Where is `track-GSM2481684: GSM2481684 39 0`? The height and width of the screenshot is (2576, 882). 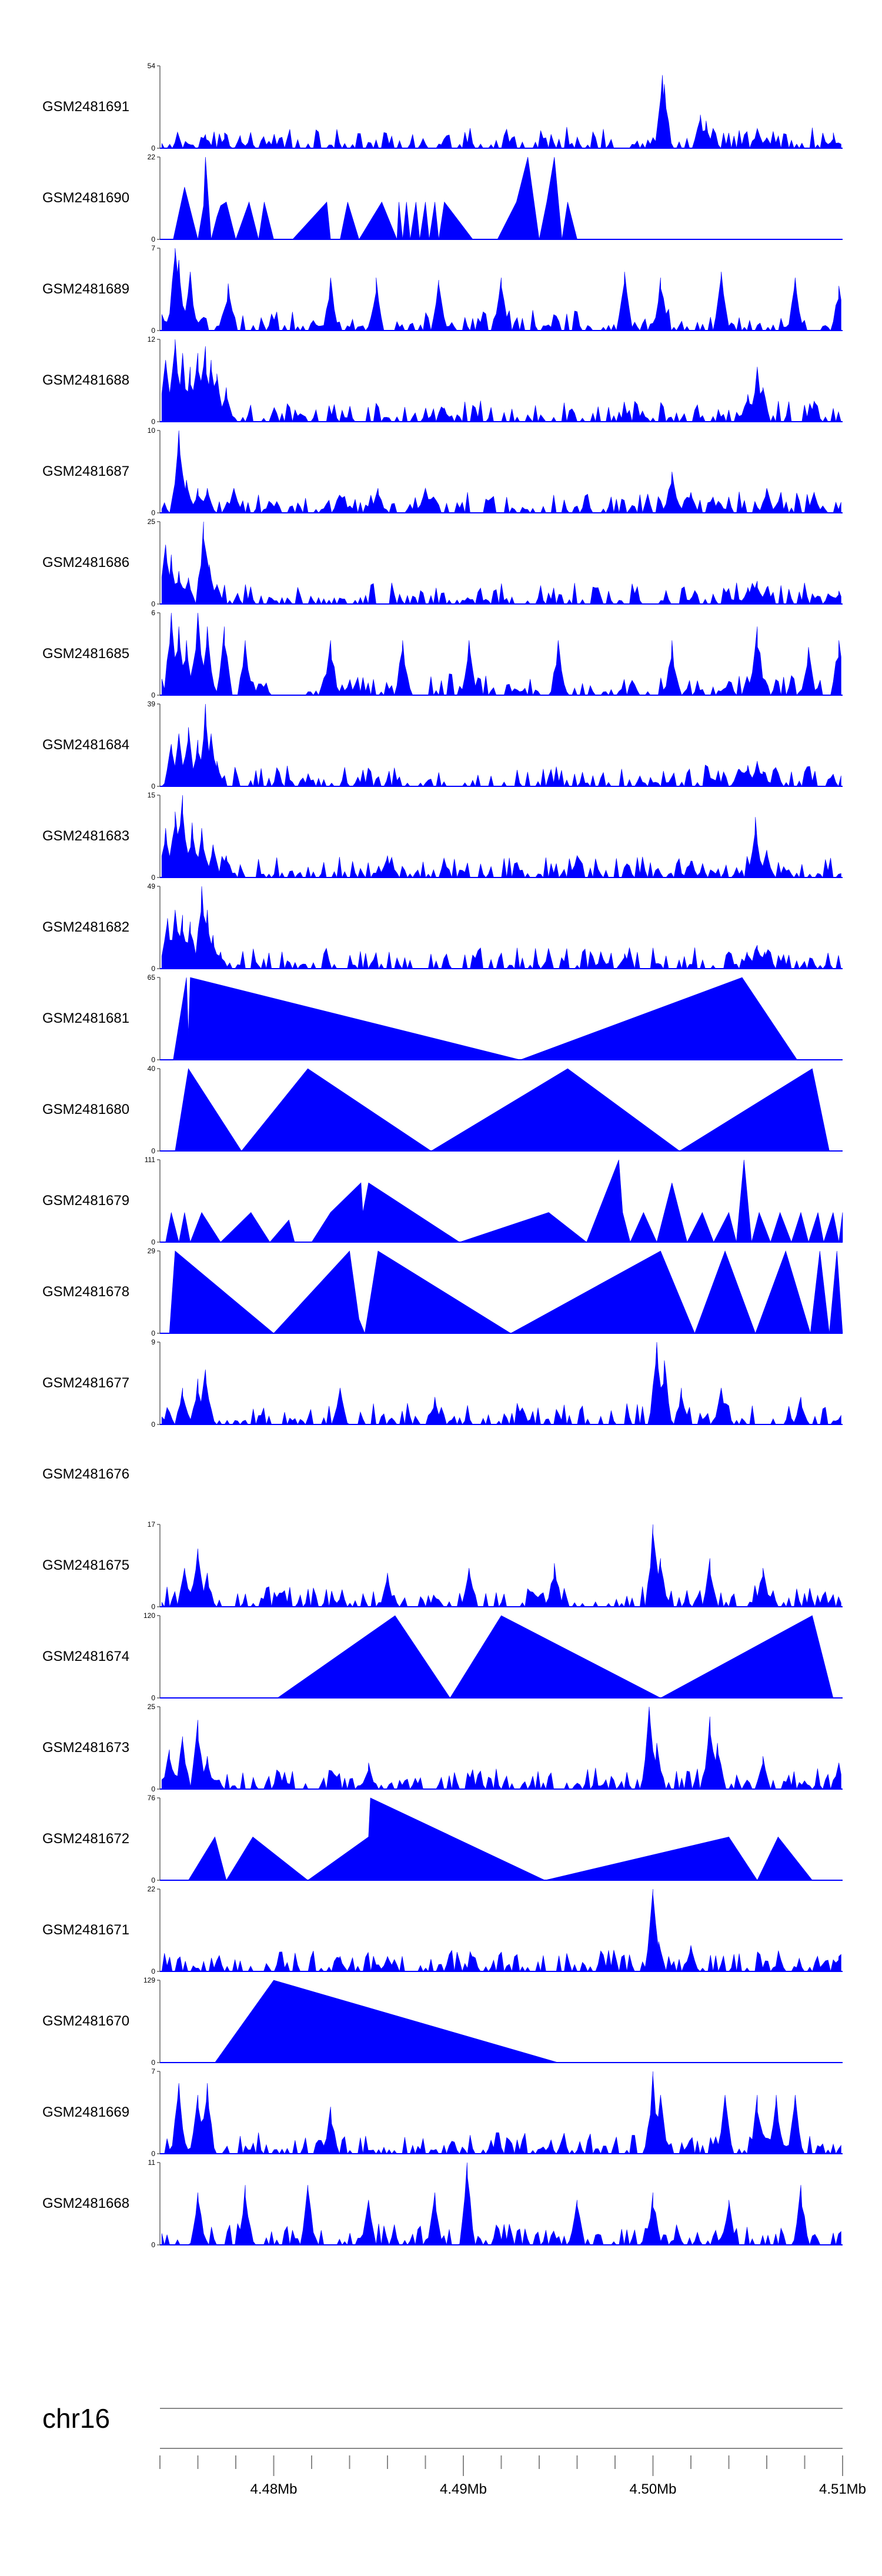
track-GSM2481684: GSM2481684 39 0 is located at coordinates (442, 745).